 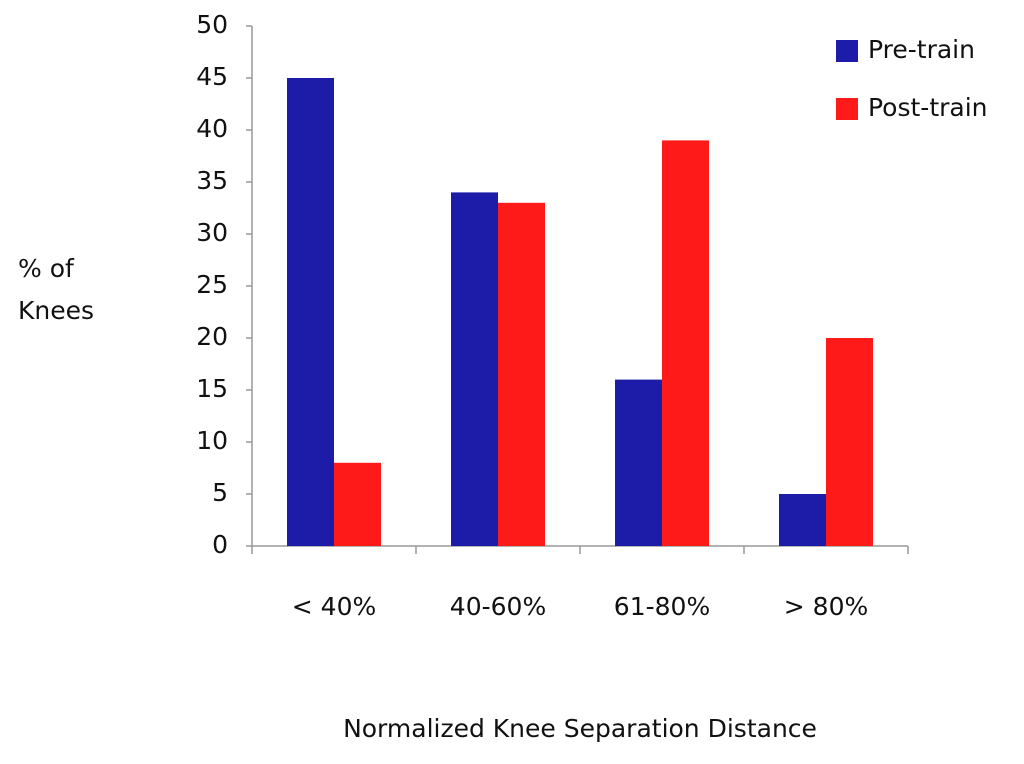 What do you see at coordinates (56, 310) in the screenshot?
I see `y-axis-title: Knees` at bounding box center [56, 310].